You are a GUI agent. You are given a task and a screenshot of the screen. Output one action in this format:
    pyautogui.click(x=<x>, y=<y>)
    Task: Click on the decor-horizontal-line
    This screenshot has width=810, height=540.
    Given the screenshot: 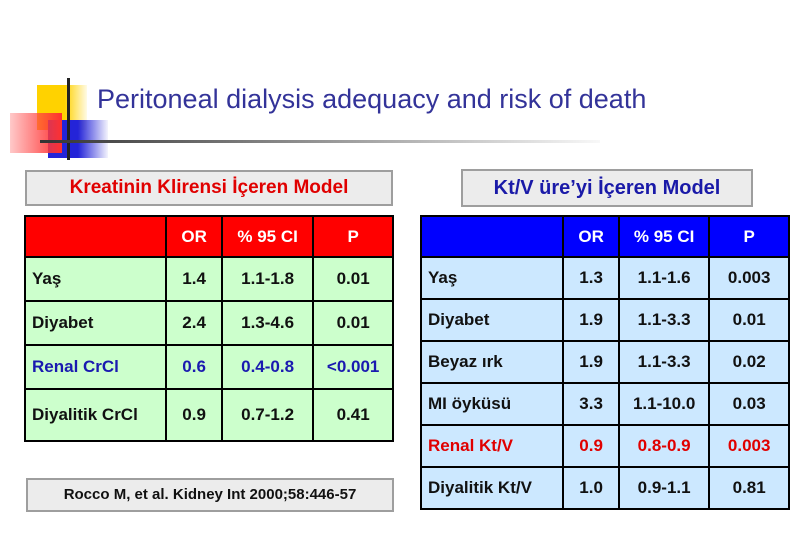 What is the action you would take?
    pyautogui.click(x=320, y=141)
    